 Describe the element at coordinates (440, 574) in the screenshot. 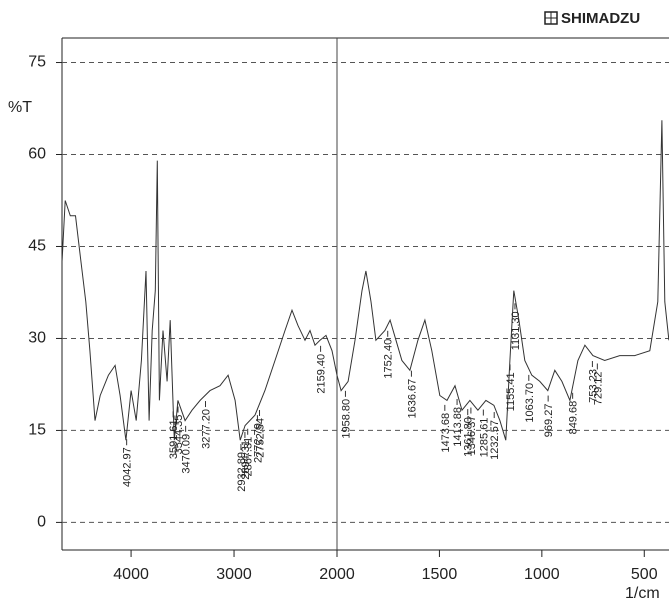

I see `x-tick-label: 1500` at that location.